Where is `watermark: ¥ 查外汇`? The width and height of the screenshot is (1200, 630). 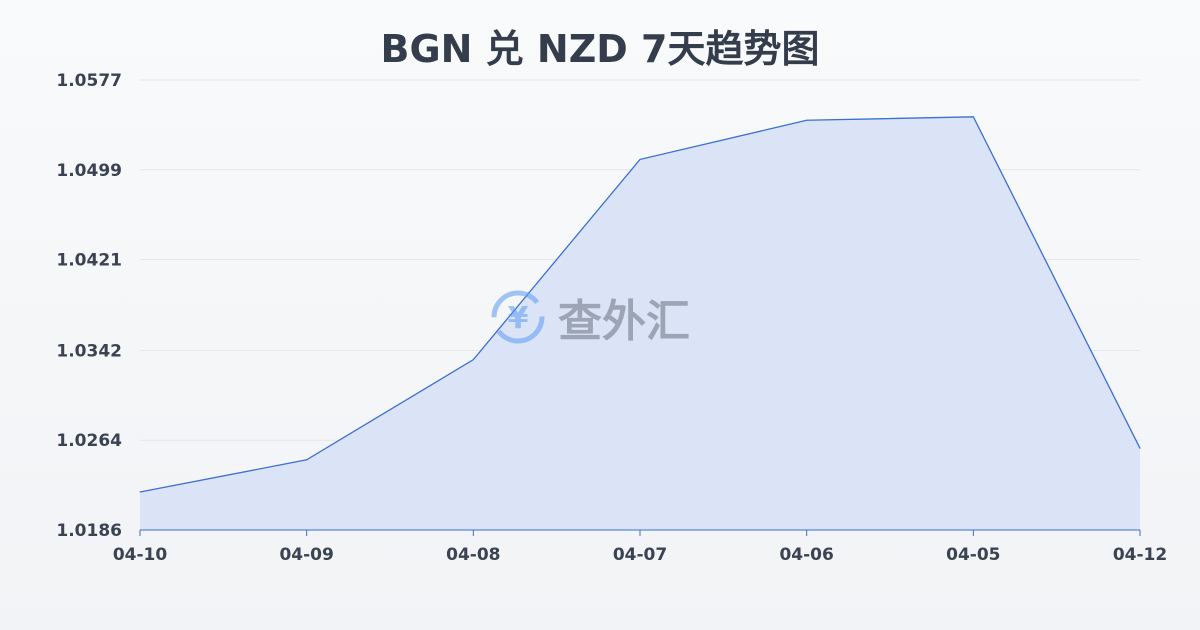
watermark: ¥ 查外汇 is located at coordinates (589, 317).